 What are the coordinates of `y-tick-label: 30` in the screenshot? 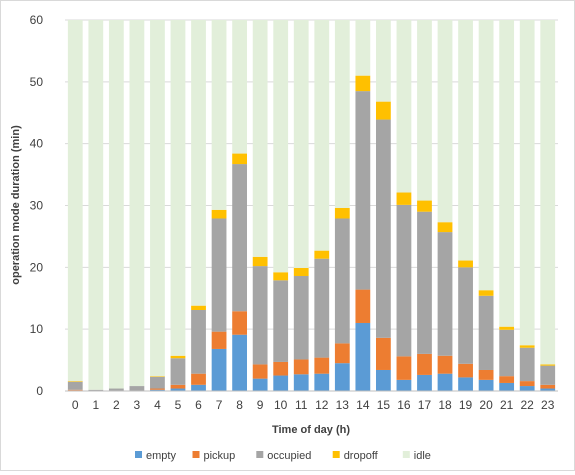 It's located at (37, 206).